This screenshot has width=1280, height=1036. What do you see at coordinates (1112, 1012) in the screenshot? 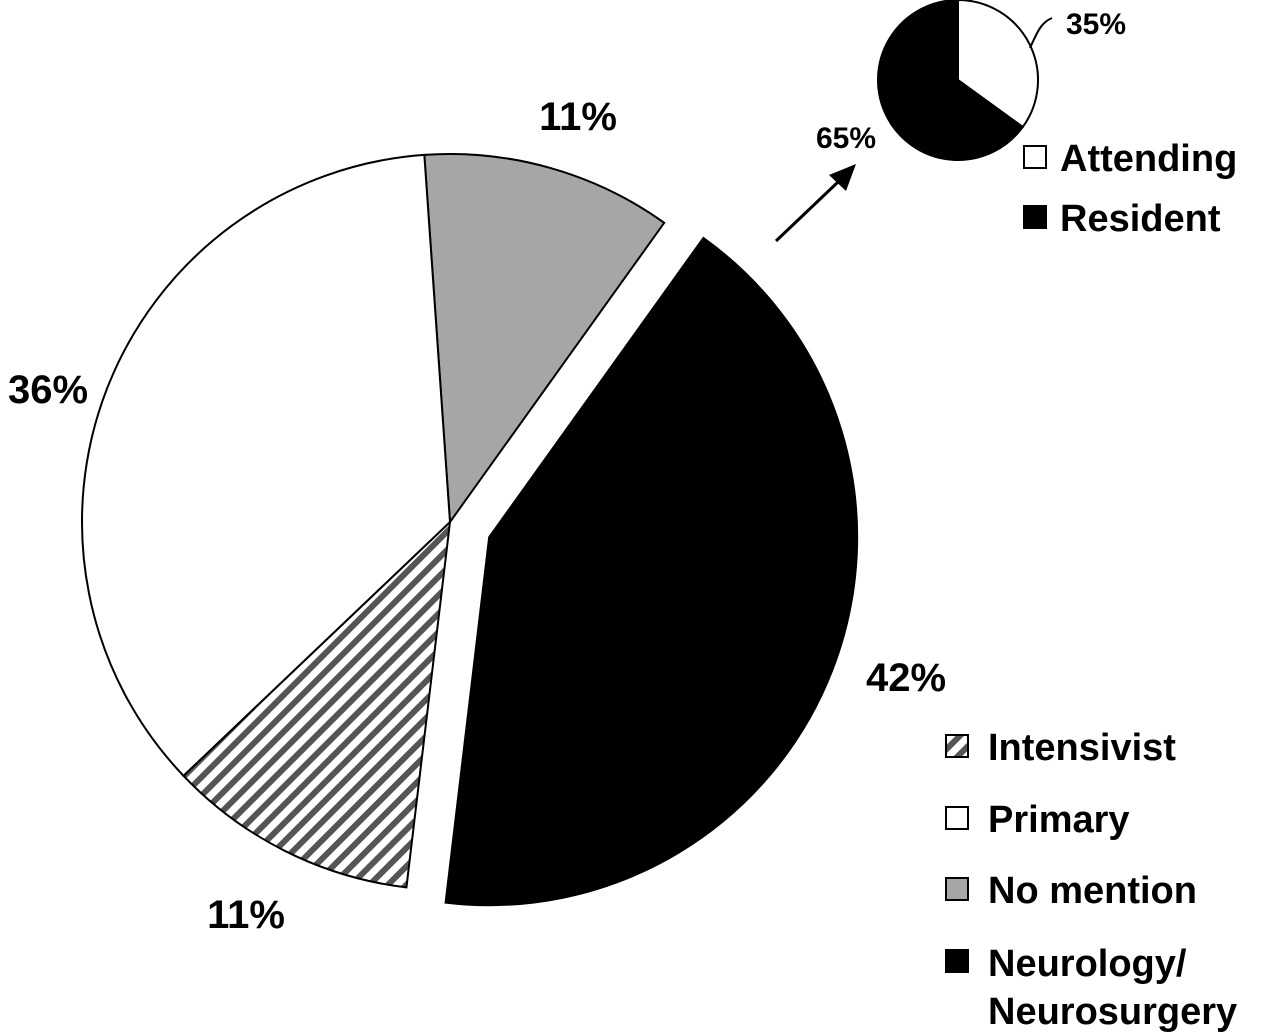
I see `legend-label-neurology-line2: Neurosurgery` at bounding box center [1112, 1012].